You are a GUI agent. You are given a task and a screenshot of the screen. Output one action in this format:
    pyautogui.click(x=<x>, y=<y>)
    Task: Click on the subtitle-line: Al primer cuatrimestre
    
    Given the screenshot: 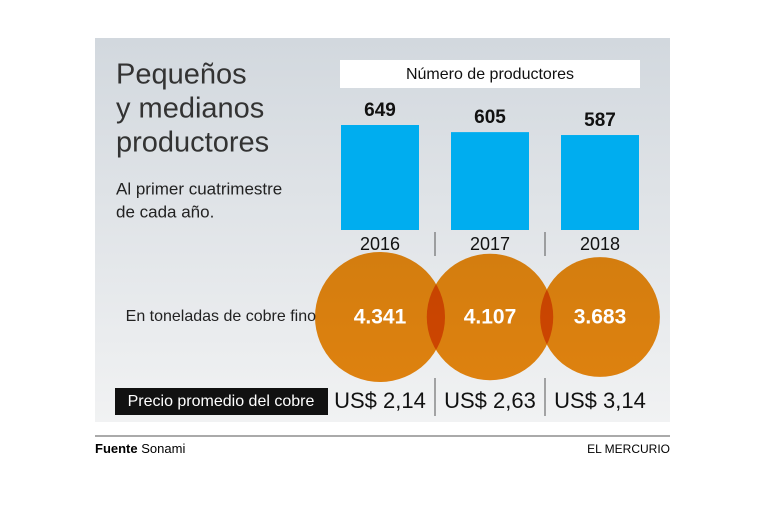 What is the action you would take?
    pyautogui.click(x=199, y=188)
    